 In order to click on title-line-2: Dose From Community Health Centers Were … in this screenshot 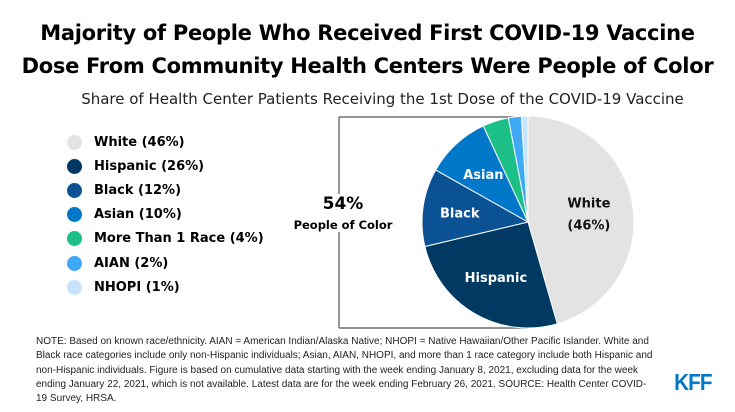, I will do `click(367, 66)`.